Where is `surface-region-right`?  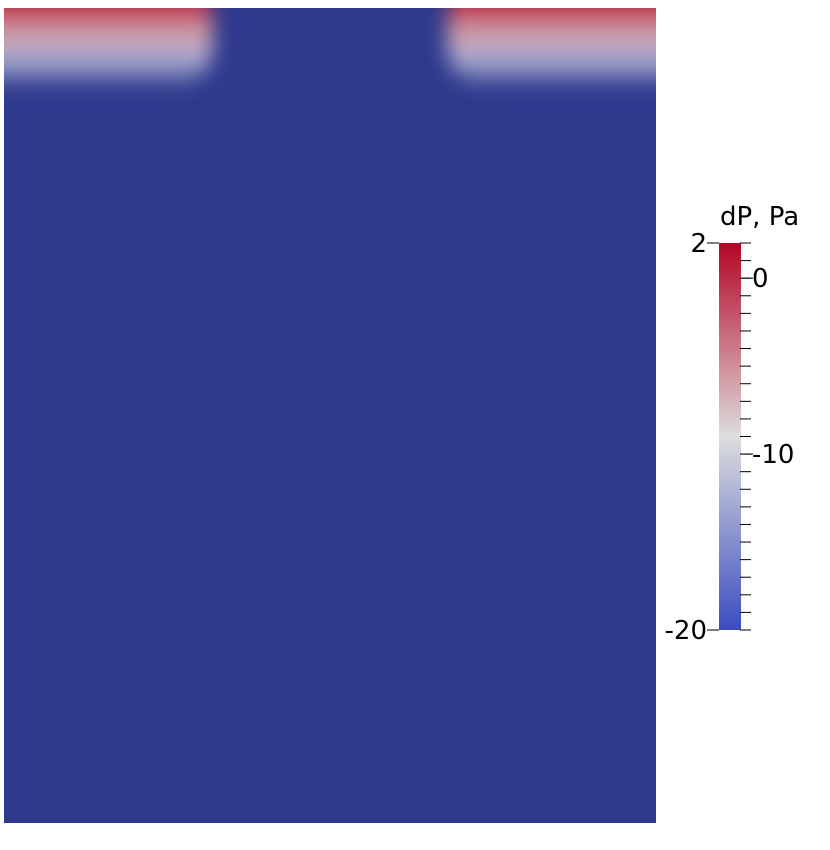 surface-region-right is located at coordinates (551, 48).